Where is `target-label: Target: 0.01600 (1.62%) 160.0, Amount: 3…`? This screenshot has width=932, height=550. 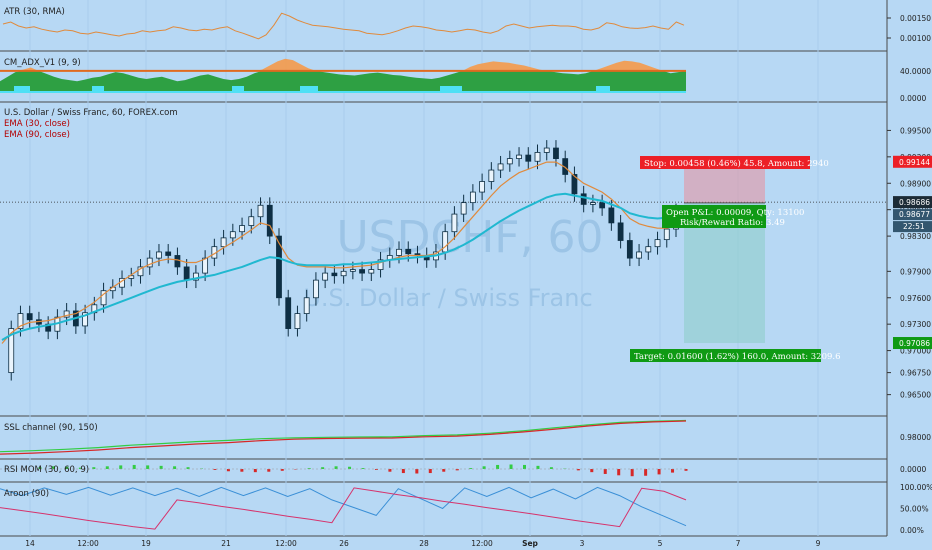 target-label: Target: 0.01600 (1.62%) 160.0, Amount: 3… is located at coordinates (737, 356).